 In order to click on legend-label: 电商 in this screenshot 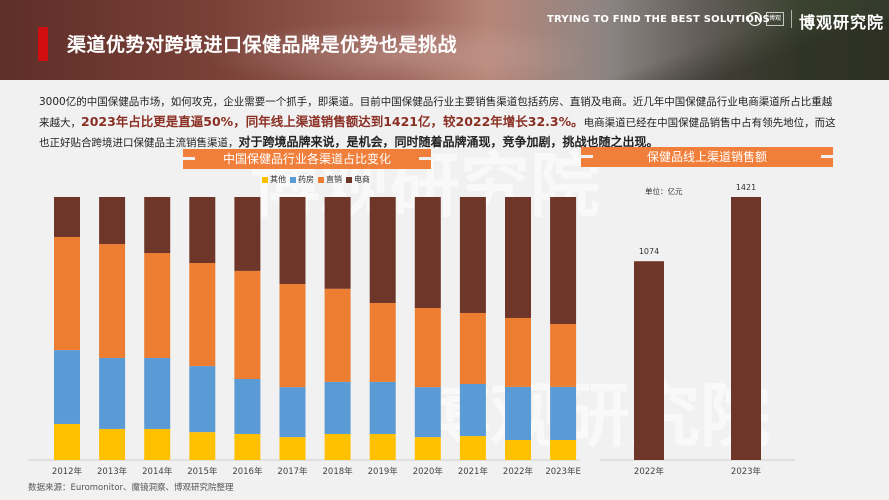, I will do `click(362, 179)`.